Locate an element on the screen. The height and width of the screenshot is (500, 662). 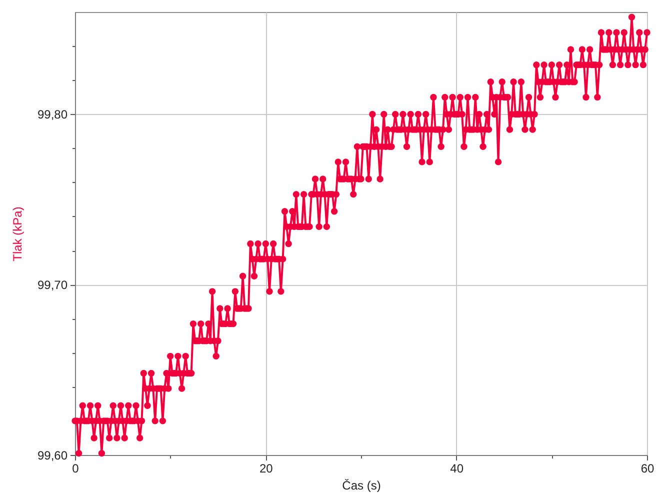
x-tick-label: 40 is located at coordinates (457, 469).